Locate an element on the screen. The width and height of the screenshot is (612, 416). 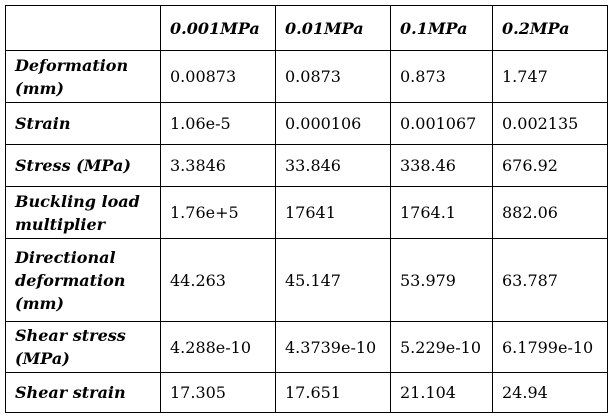
table-cell: 4.288e-10 is located at coordinates (218, 347).